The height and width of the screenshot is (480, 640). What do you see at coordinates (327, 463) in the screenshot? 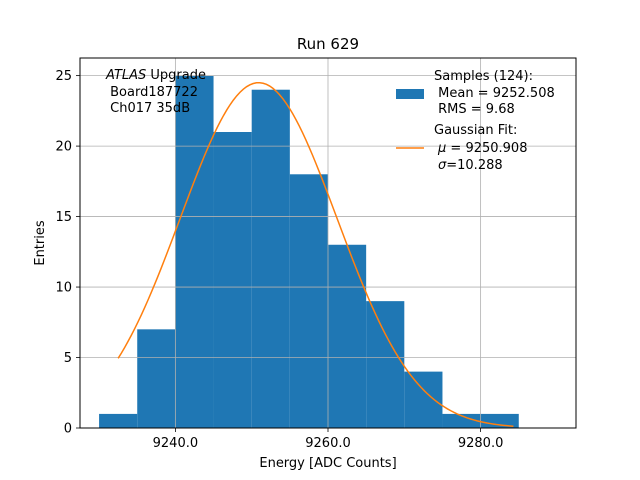
I see `x-axis-label: Energy [ADC Counts]` at bounding box center [327, 463].